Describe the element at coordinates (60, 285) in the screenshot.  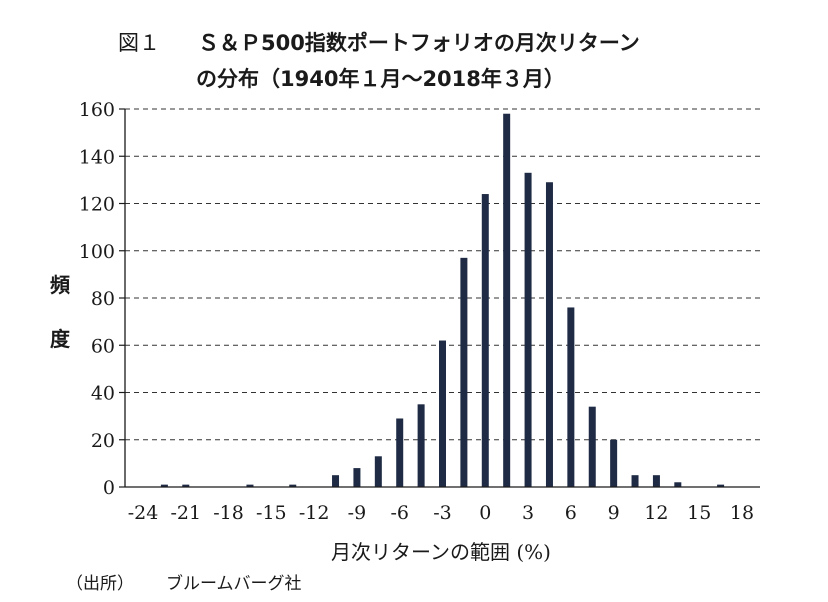
I see `y-axis-label-char-0: 頻` at that location.